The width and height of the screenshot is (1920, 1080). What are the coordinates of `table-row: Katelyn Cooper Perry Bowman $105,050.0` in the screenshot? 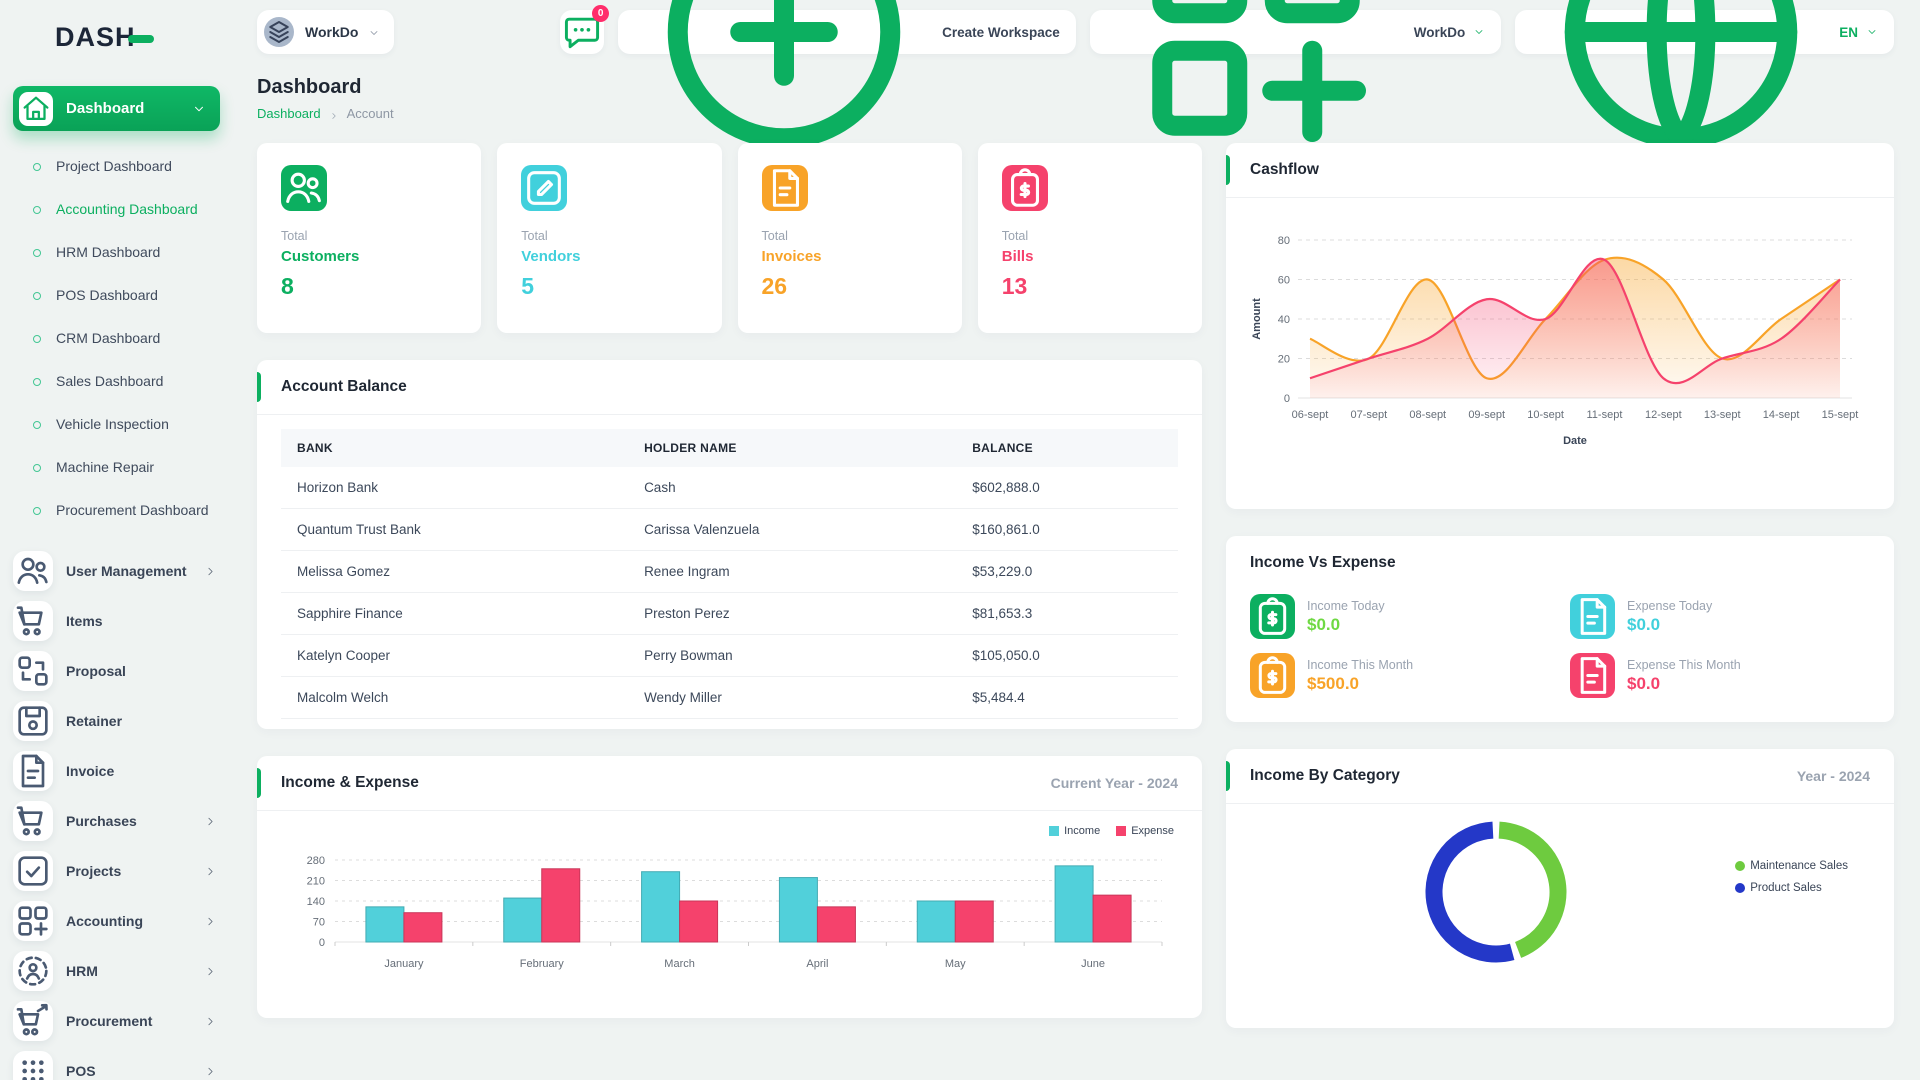 It's located at (729, 655).